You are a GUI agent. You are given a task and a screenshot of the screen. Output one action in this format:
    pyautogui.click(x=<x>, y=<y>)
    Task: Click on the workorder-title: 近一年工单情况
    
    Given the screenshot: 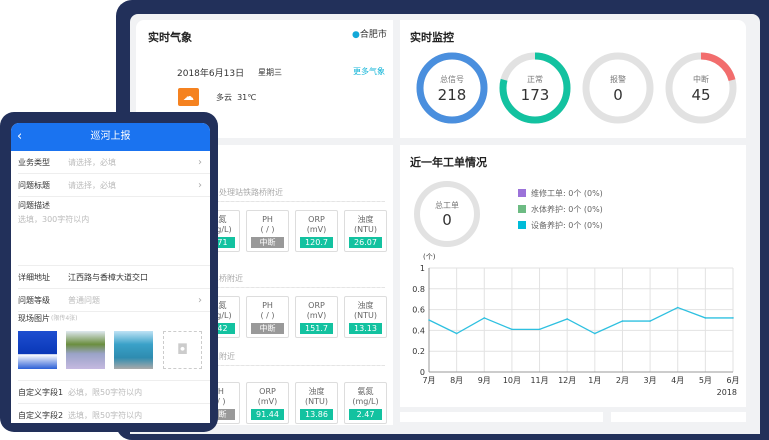 What is the action you would take?
    pyautogui.click(x=448, y=162)
    